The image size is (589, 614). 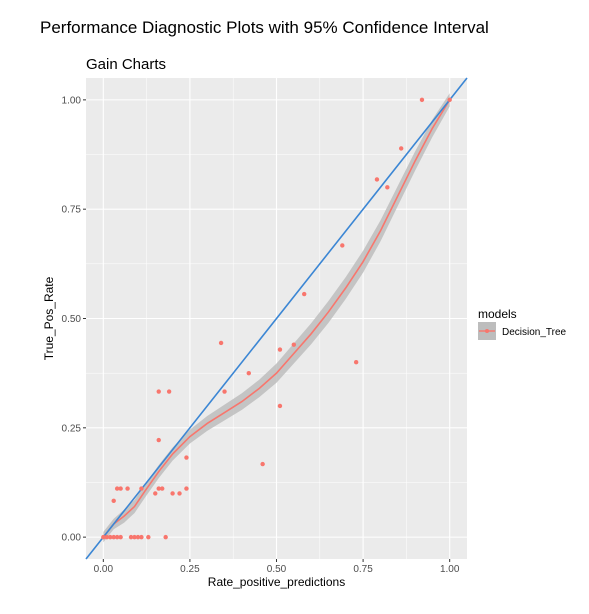 What do you see at coordinates (363, 569) in the screenshot?
I see `x-tick-label: 0.75` at bounding box center [363, 569].